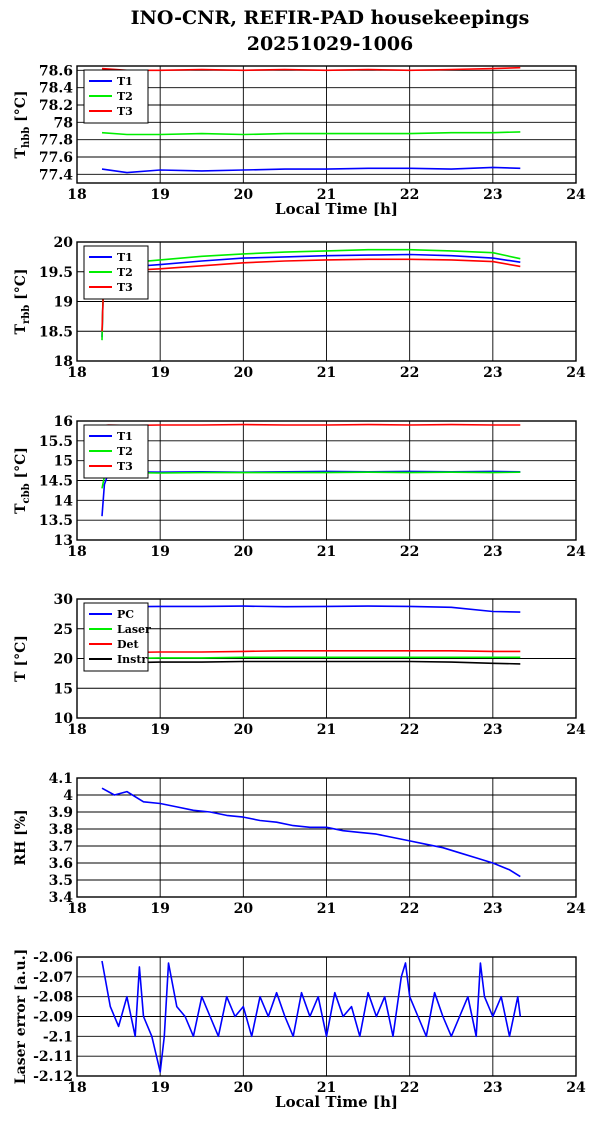  Describe the element at coordinates (53, 958) in the screenshot. I see `y-tick-label: -2.06` at that location.